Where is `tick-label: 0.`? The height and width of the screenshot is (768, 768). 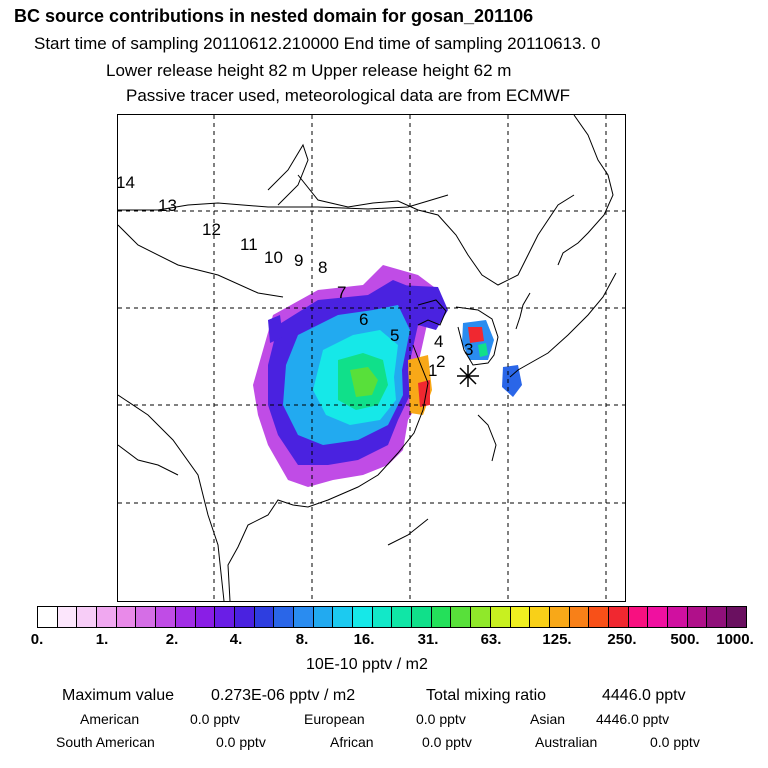 tick-label: 0. is located at coordinates (37, 639).